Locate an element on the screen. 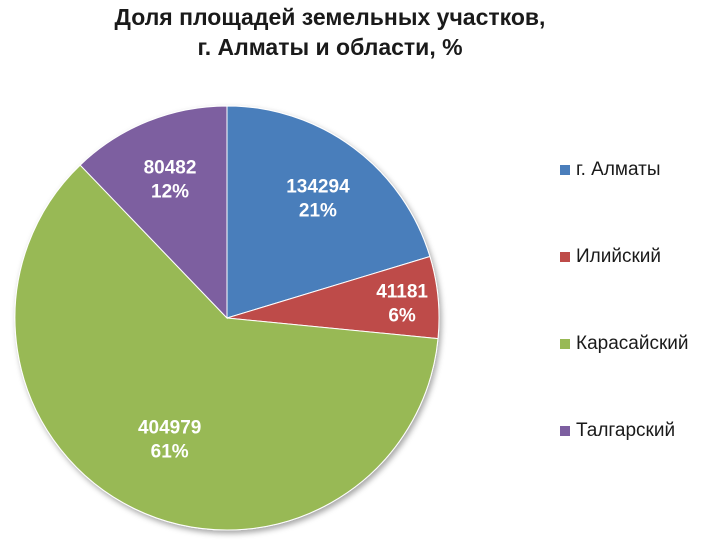 This screenshot has width=719, height=541. slice-value-label-karasaysky: 404979 is located at coordinates (169, 427).